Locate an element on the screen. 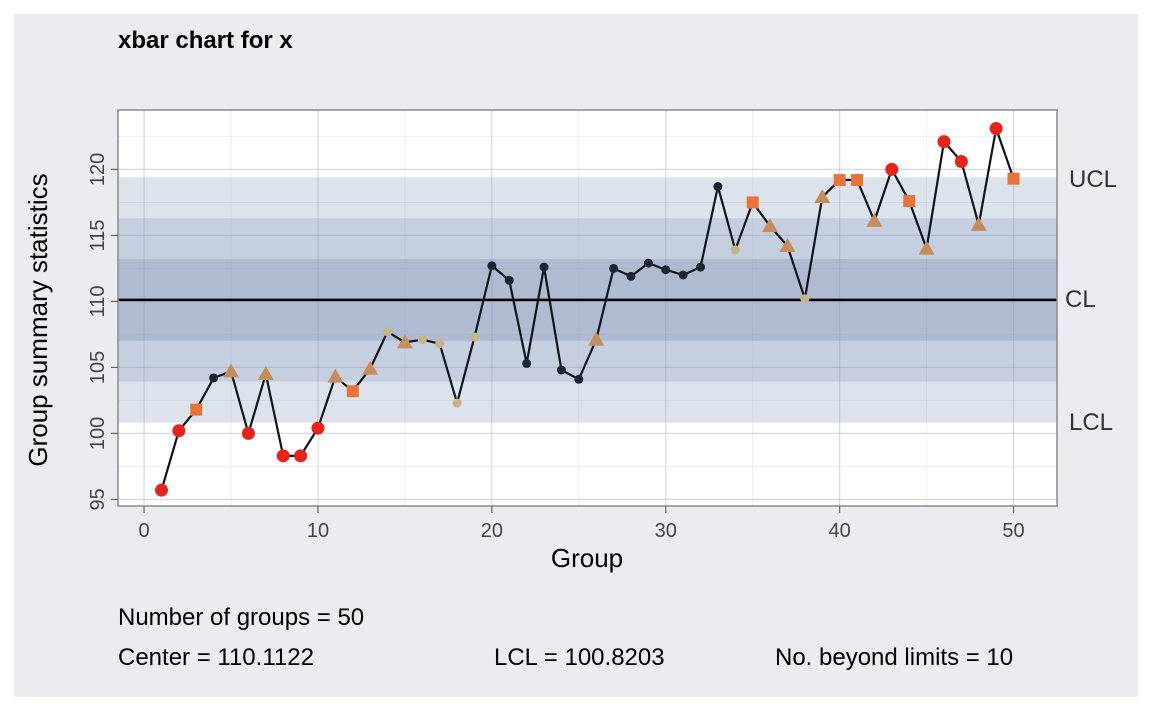 Image resolution: width=1152 pixels, height=711 pixels. y-tick-label: 115 is located at coordinates (98, 235).